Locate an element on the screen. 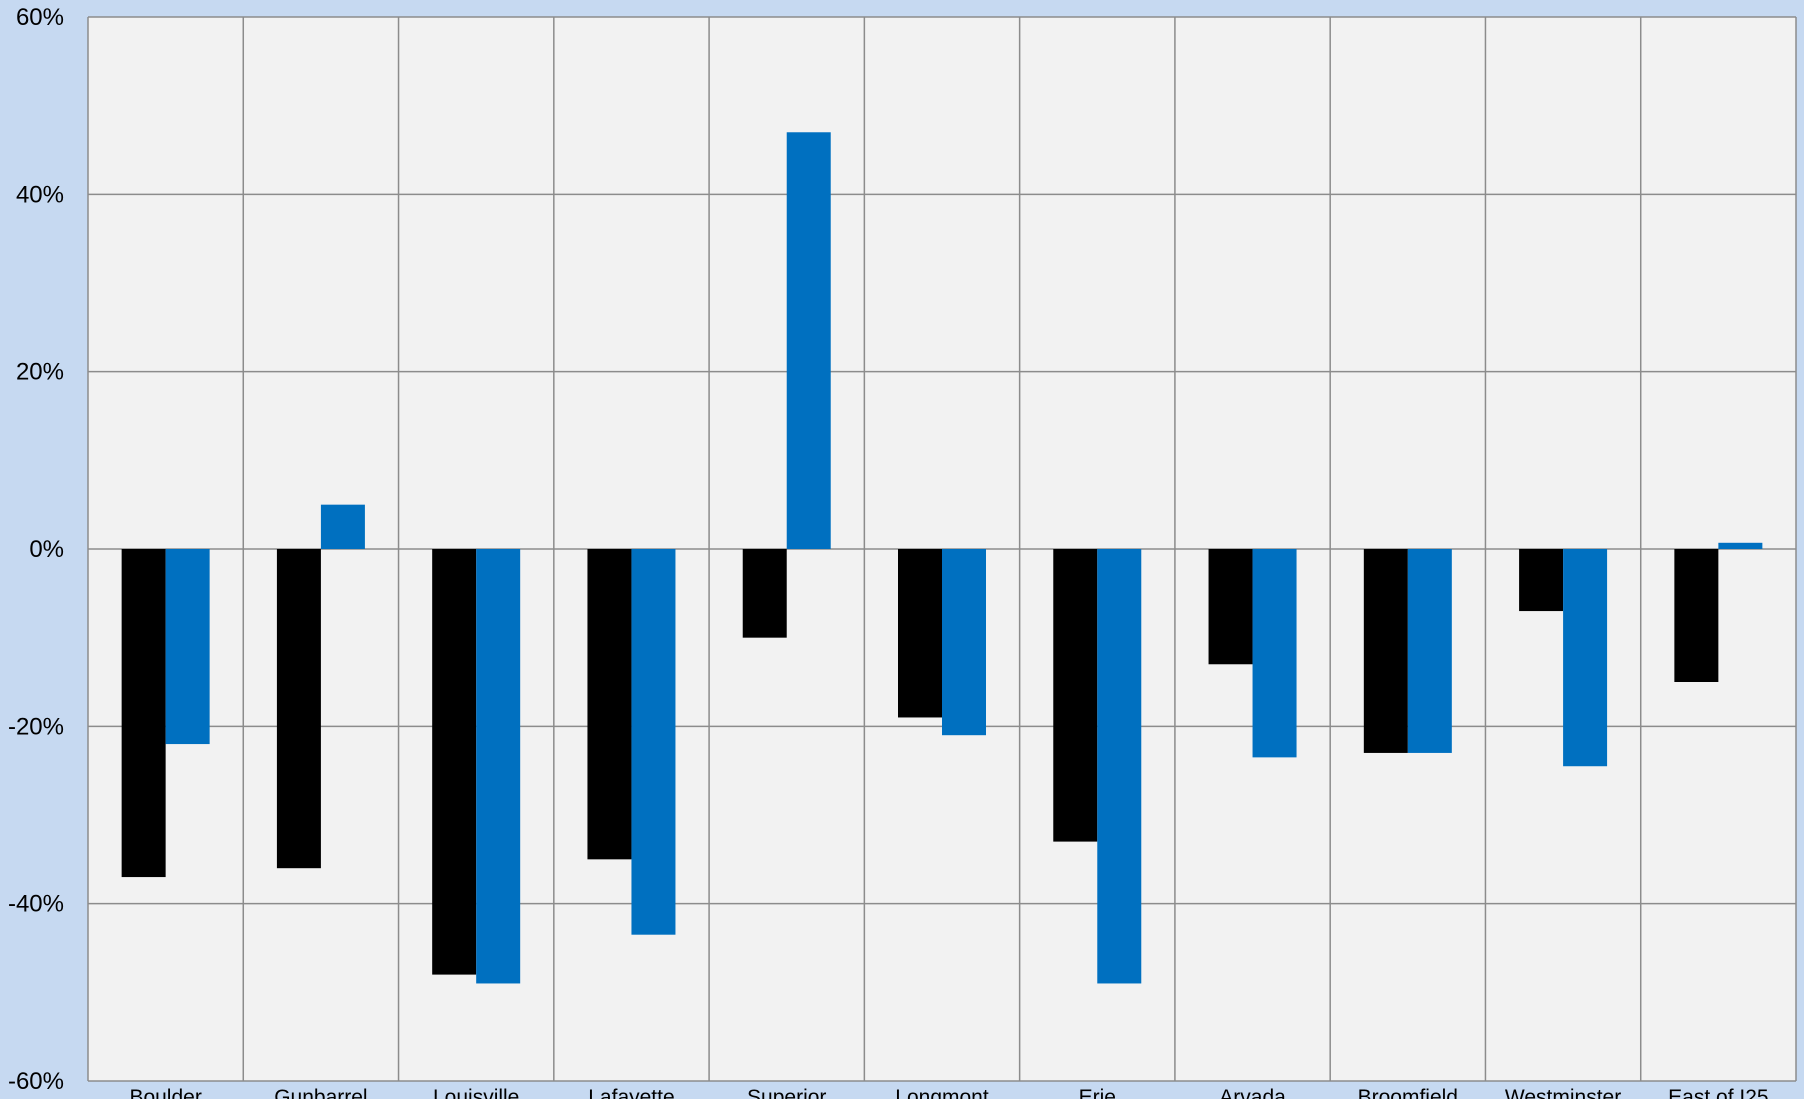  bar-series-1-east-of-i25 is located at coordinates (1696, 615).